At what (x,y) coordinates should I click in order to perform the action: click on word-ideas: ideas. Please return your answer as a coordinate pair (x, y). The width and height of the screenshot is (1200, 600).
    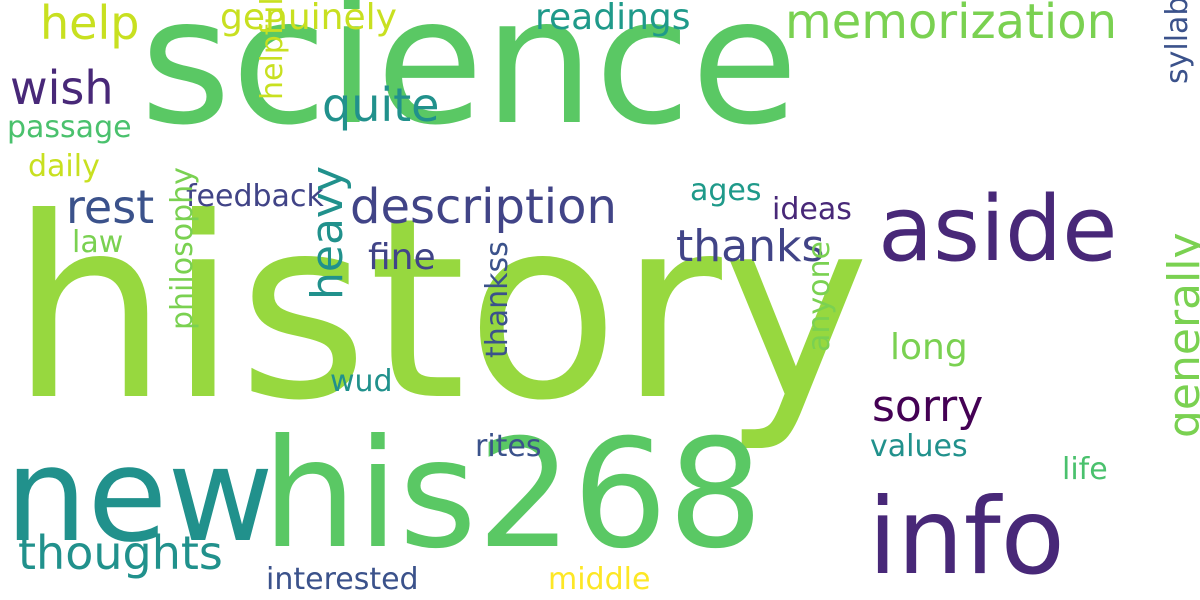
    Looking at the image, I should click on (812, 209).